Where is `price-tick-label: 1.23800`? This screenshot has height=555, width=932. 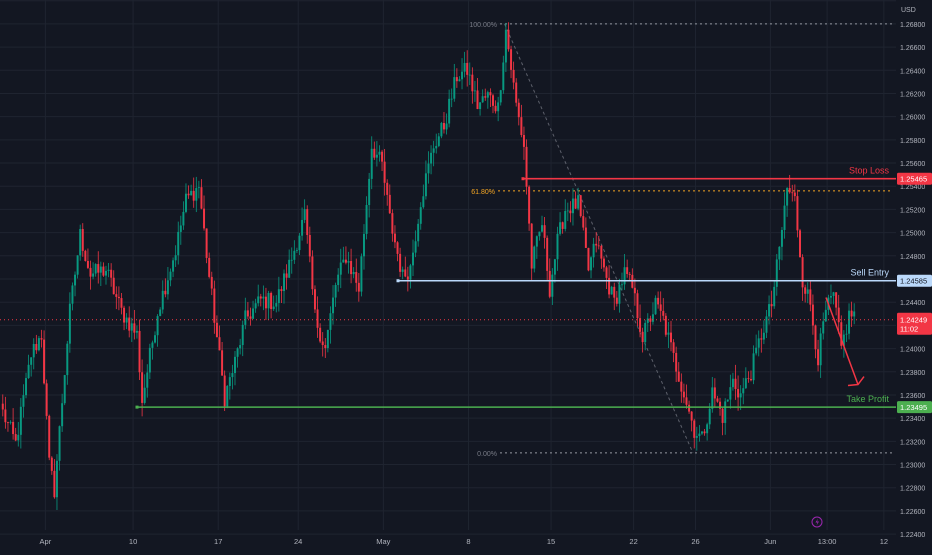
price-tick-label: 1.23800 is located at coordinates (912, 373).